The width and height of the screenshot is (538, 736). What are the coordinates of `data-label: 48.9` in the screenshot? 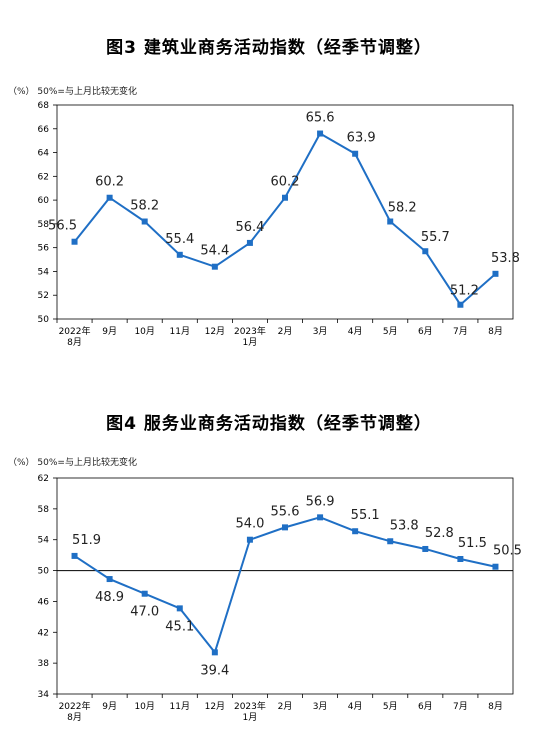 It's located at (109, 597).